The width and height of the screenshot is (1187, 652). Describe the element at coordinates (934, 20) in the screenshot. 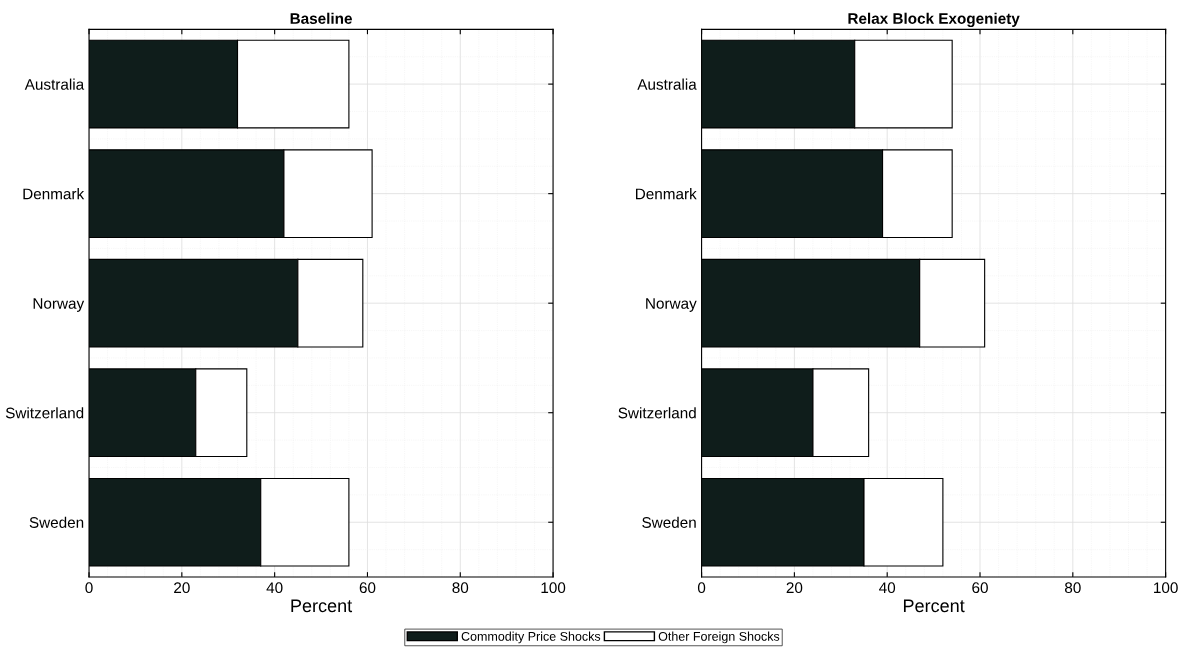

I see `chart-title: Relax Block Exogeniety` at that location.